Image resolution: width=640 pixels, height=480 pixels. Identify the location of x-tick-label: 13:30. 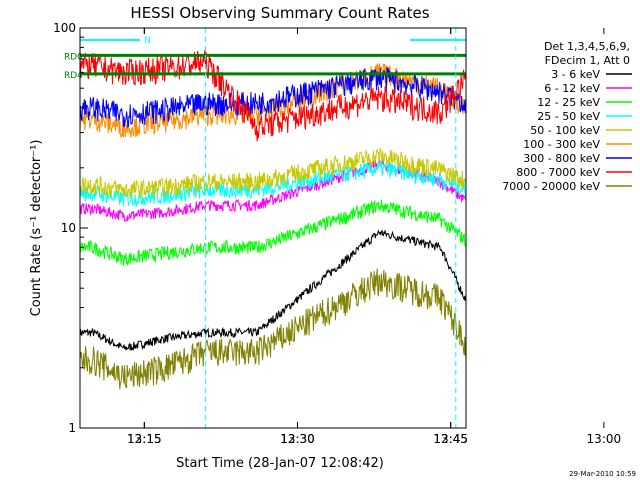
(297, 439).